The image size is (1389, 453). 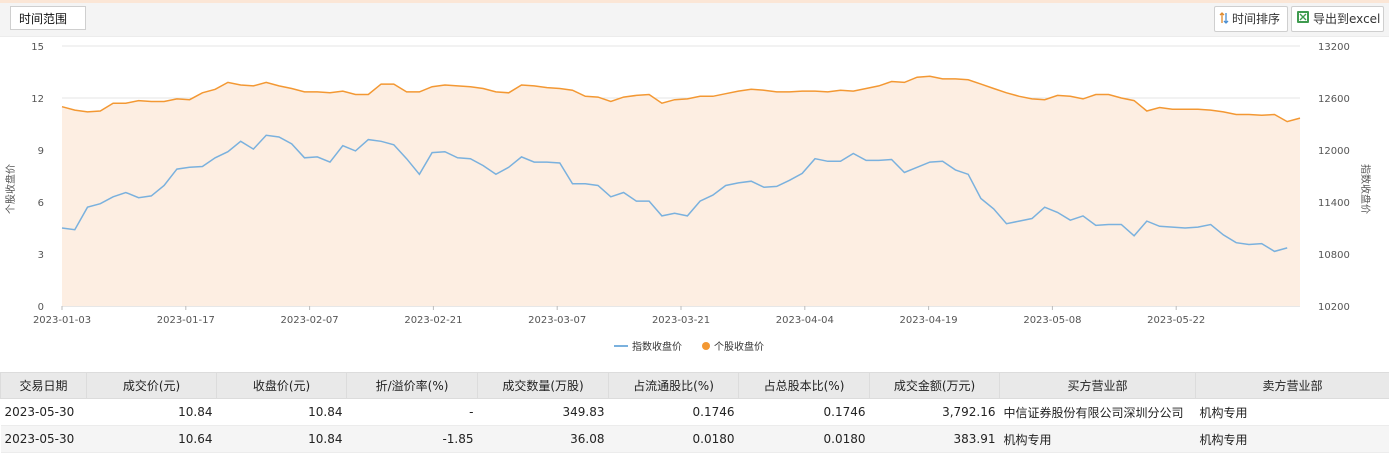 I want to click on cell-trade-price: 10.64, so click(x=152, y=439).